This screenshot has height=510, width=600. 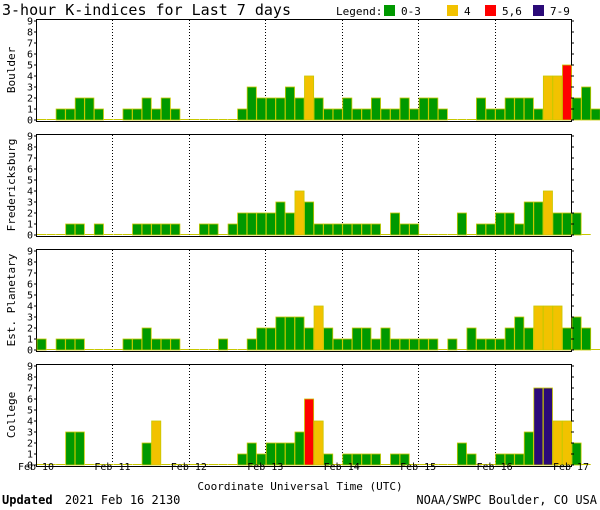 I want to click on y-tick-label: 2, so click(x=30, y=214).